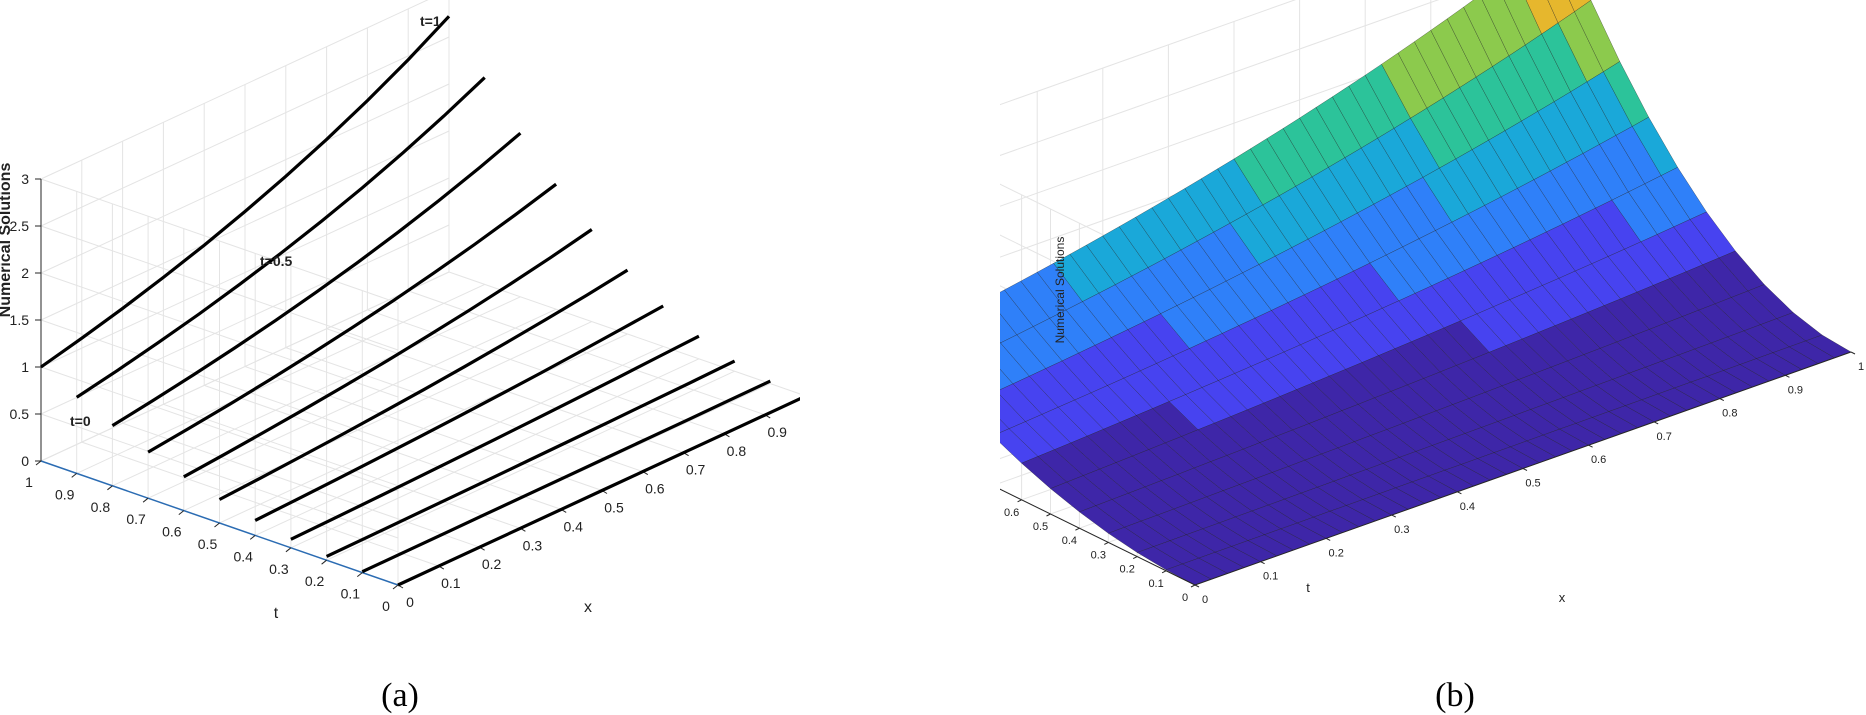 This screenshot has height=715, width=1866. Describe the element at coordinates (737, 451) in the screenshot. I see `panel-a-x-tick-label: 0.8` at that location.